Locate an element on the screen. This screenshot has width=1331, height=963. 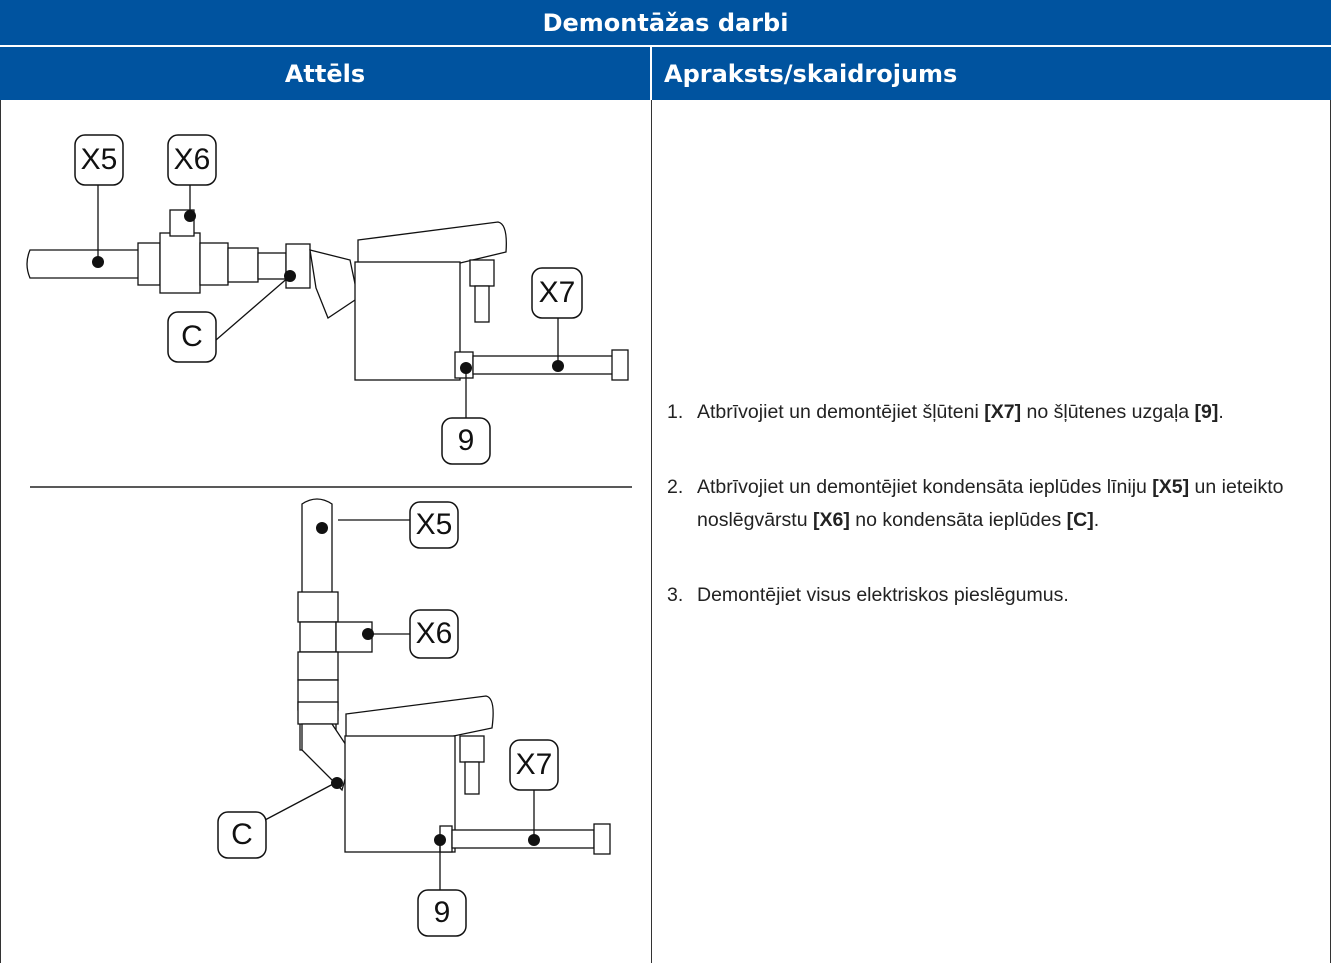
step-number: 3. is located at coordinates (675, 595).